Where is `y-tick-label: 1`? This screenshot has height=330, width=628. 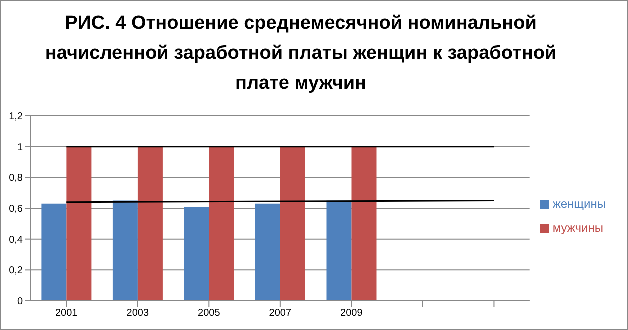 y-tick-label: 1 is located at coordinates (20, 148).